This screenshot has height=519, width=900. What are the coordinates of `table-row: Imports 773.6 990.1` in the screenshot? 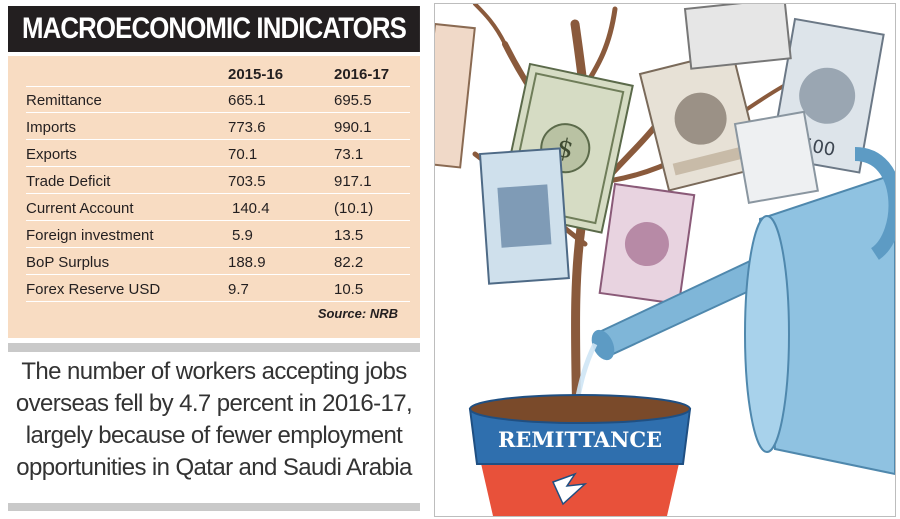 It's located at (218, 126).